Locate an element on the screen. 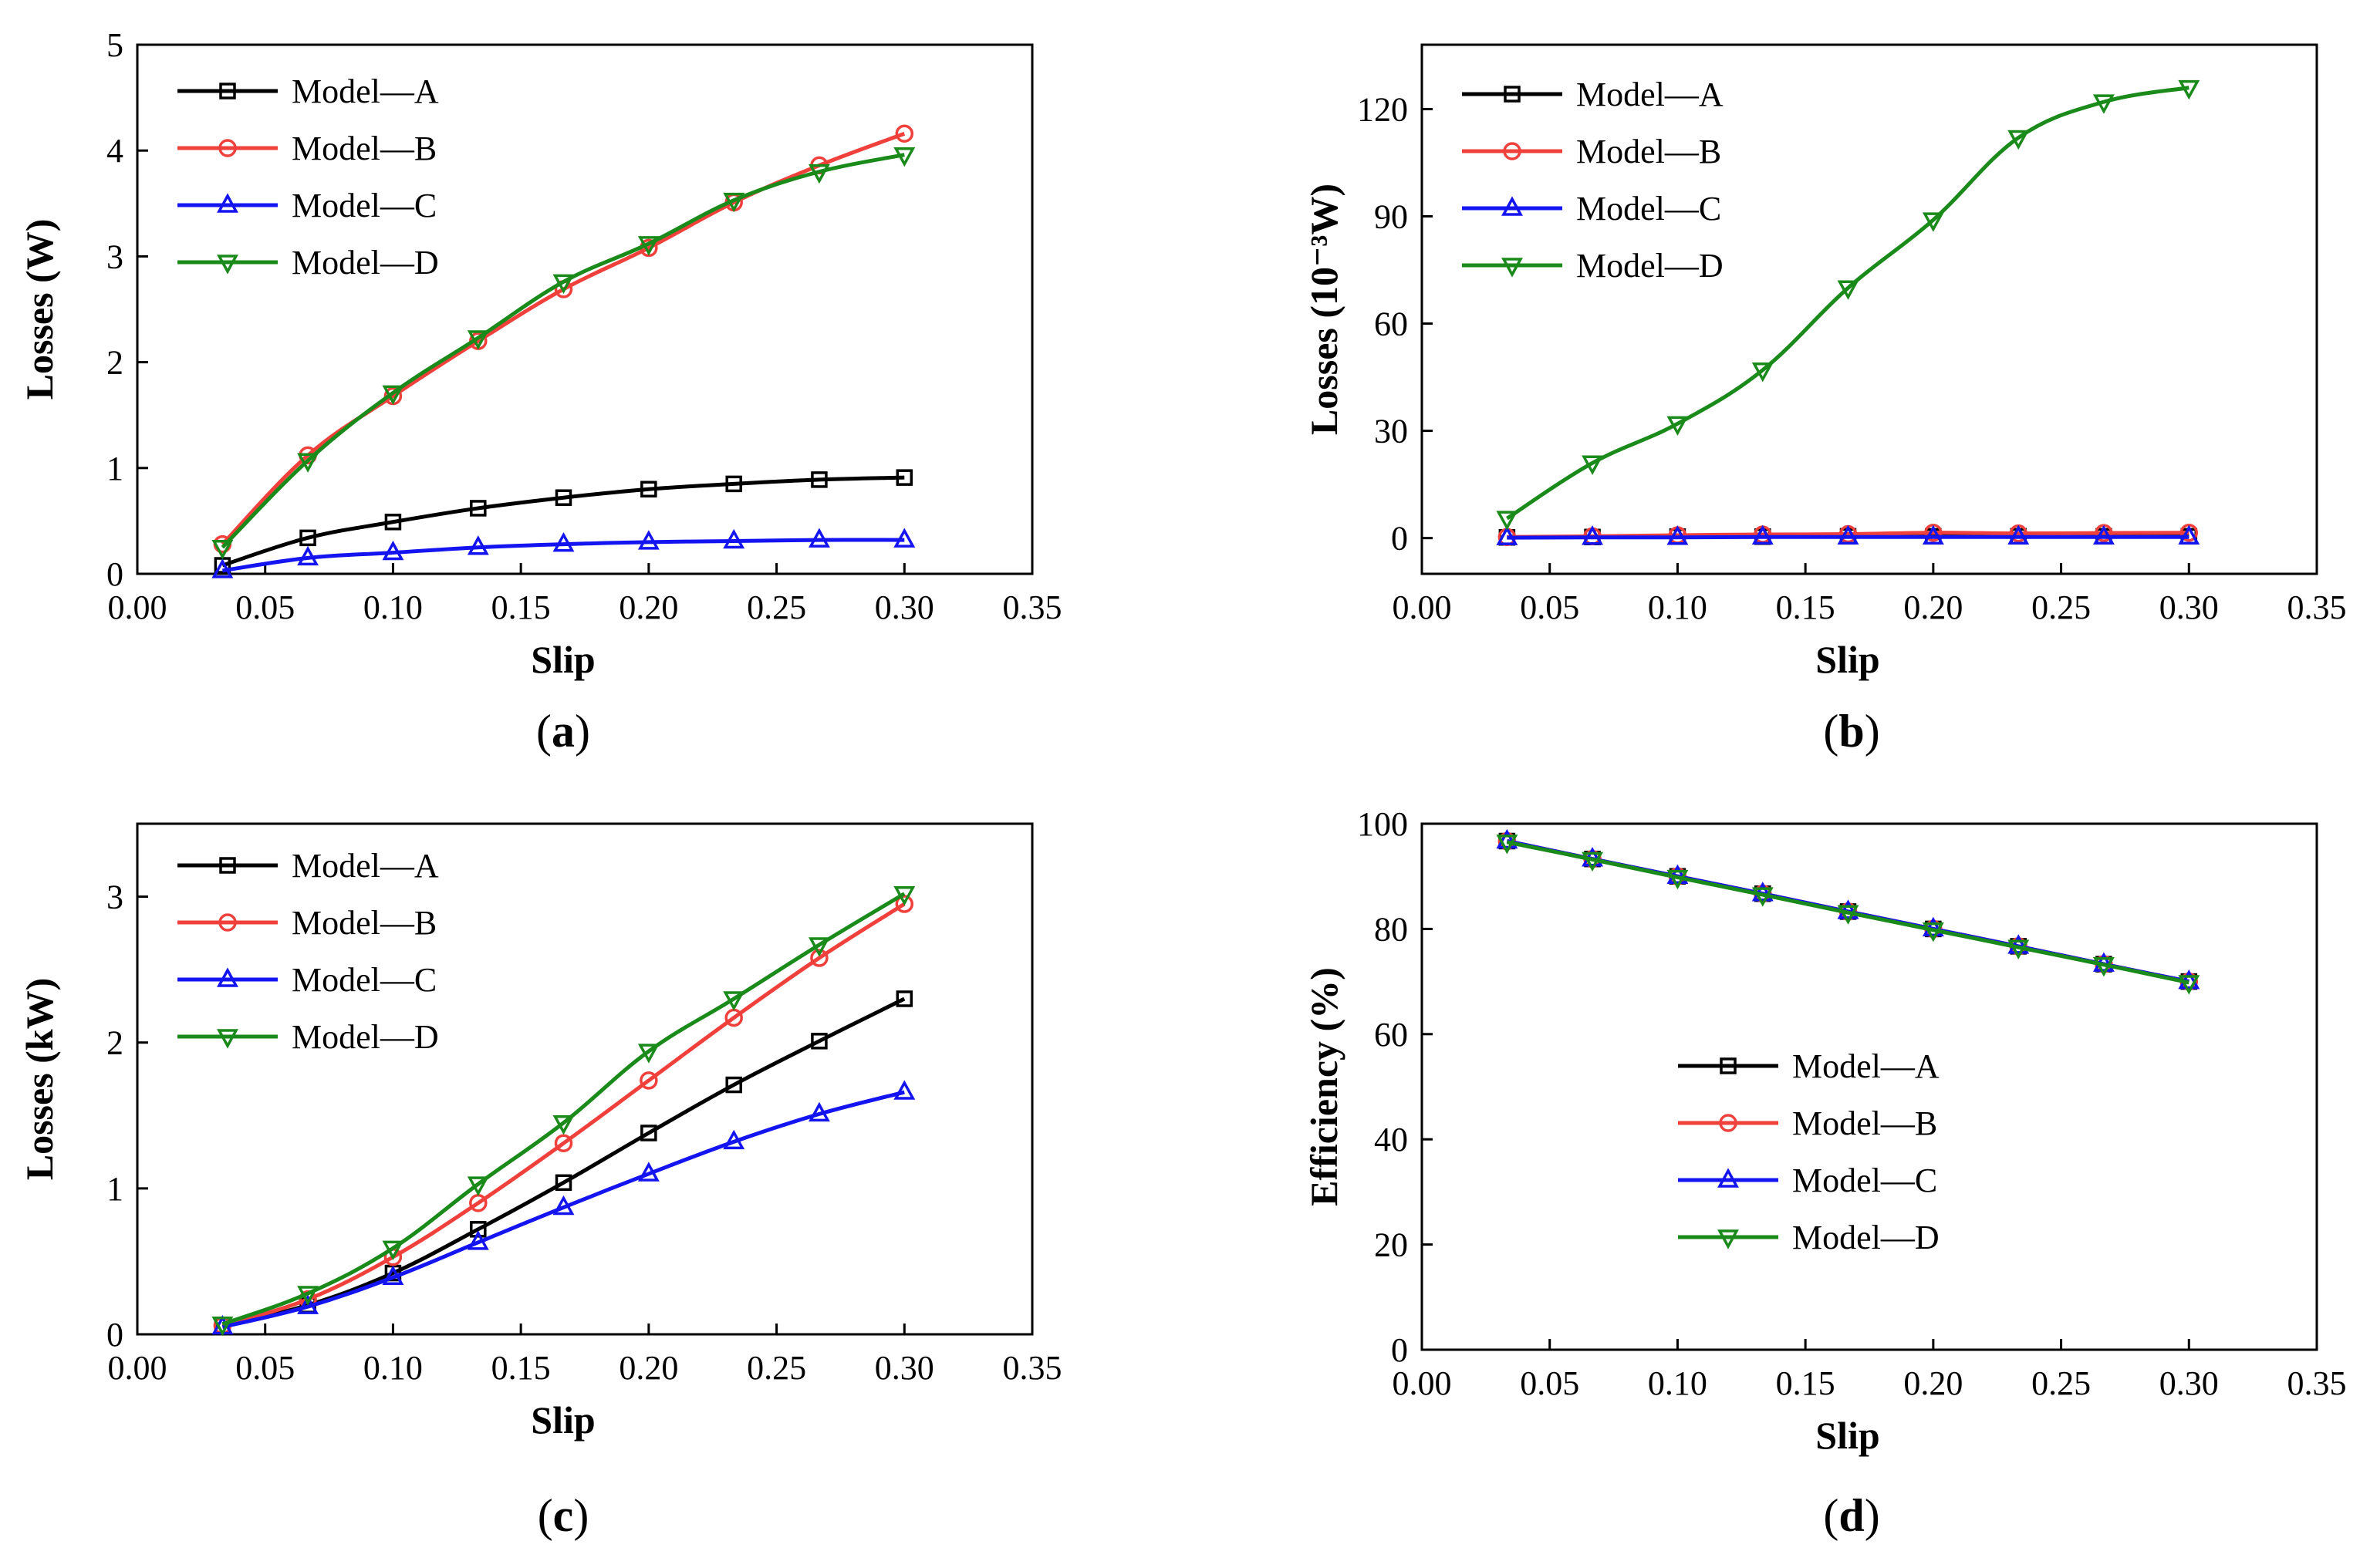 Image resolution: width=2360 pixels, height=1568 pixels. panel-caption: (b) is located at coordinates (1851, 732).